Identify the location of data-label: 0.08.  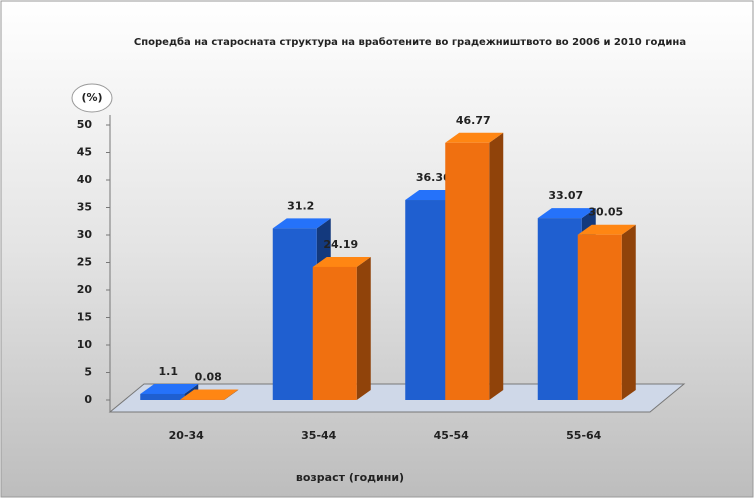
(208, 377).